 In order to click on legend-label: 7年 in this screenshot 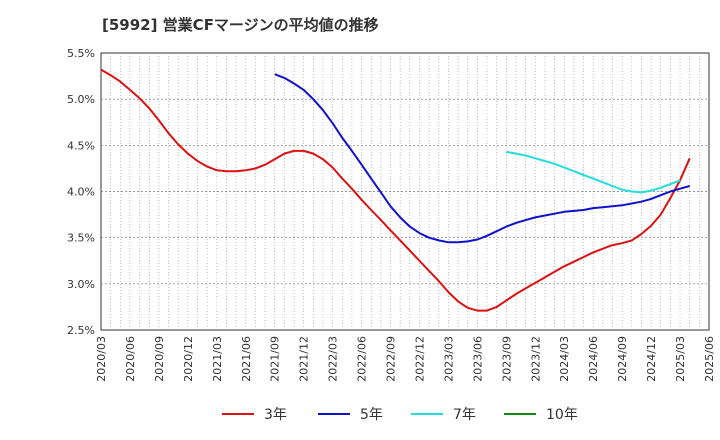, I will do `click(464, 415)`.